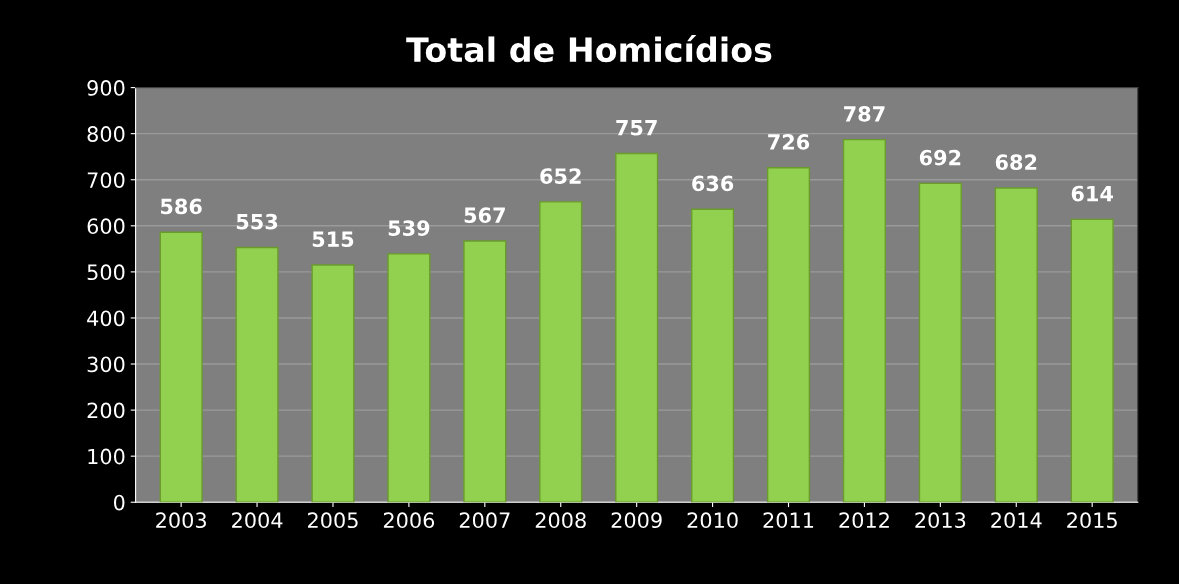 The width and height of the screenshot is (1179, 584). I want to click on data-label: 614, so click(1092, 193).